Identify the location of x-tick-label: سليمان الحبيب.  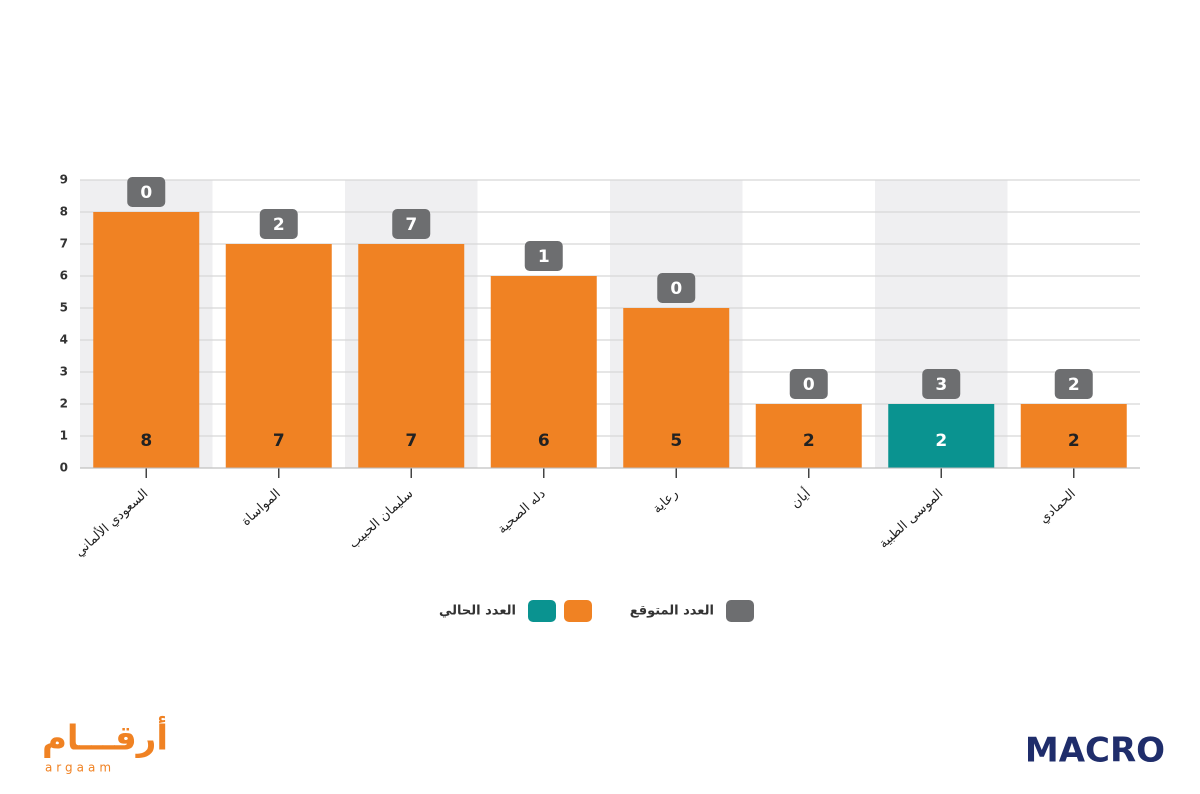
(381, 518).